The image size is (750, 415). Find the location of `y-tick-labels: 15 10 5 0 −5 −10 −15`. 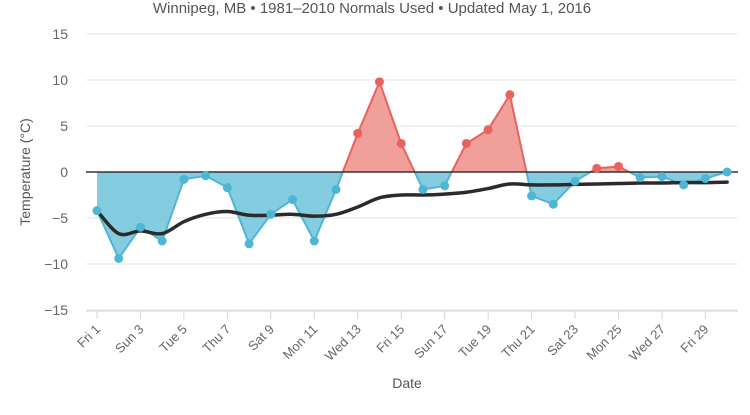

y-tick-labels: 15 10 5 0 −5 −10 −15 is located at coordinates (56, 172).